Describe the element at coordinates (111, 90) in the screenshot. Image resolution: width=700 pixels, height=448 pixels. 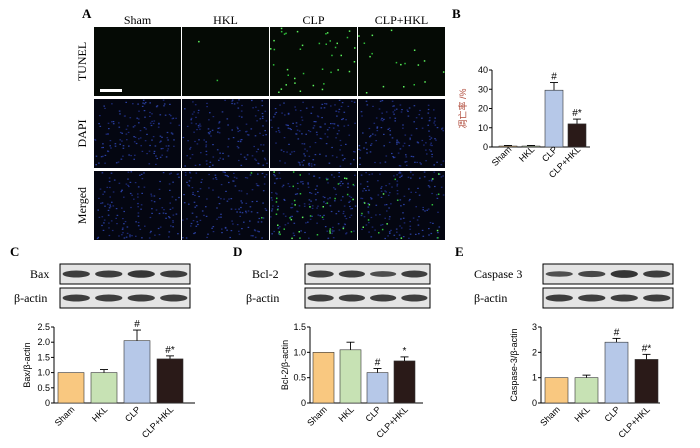
I see `scale-bar` at that location.